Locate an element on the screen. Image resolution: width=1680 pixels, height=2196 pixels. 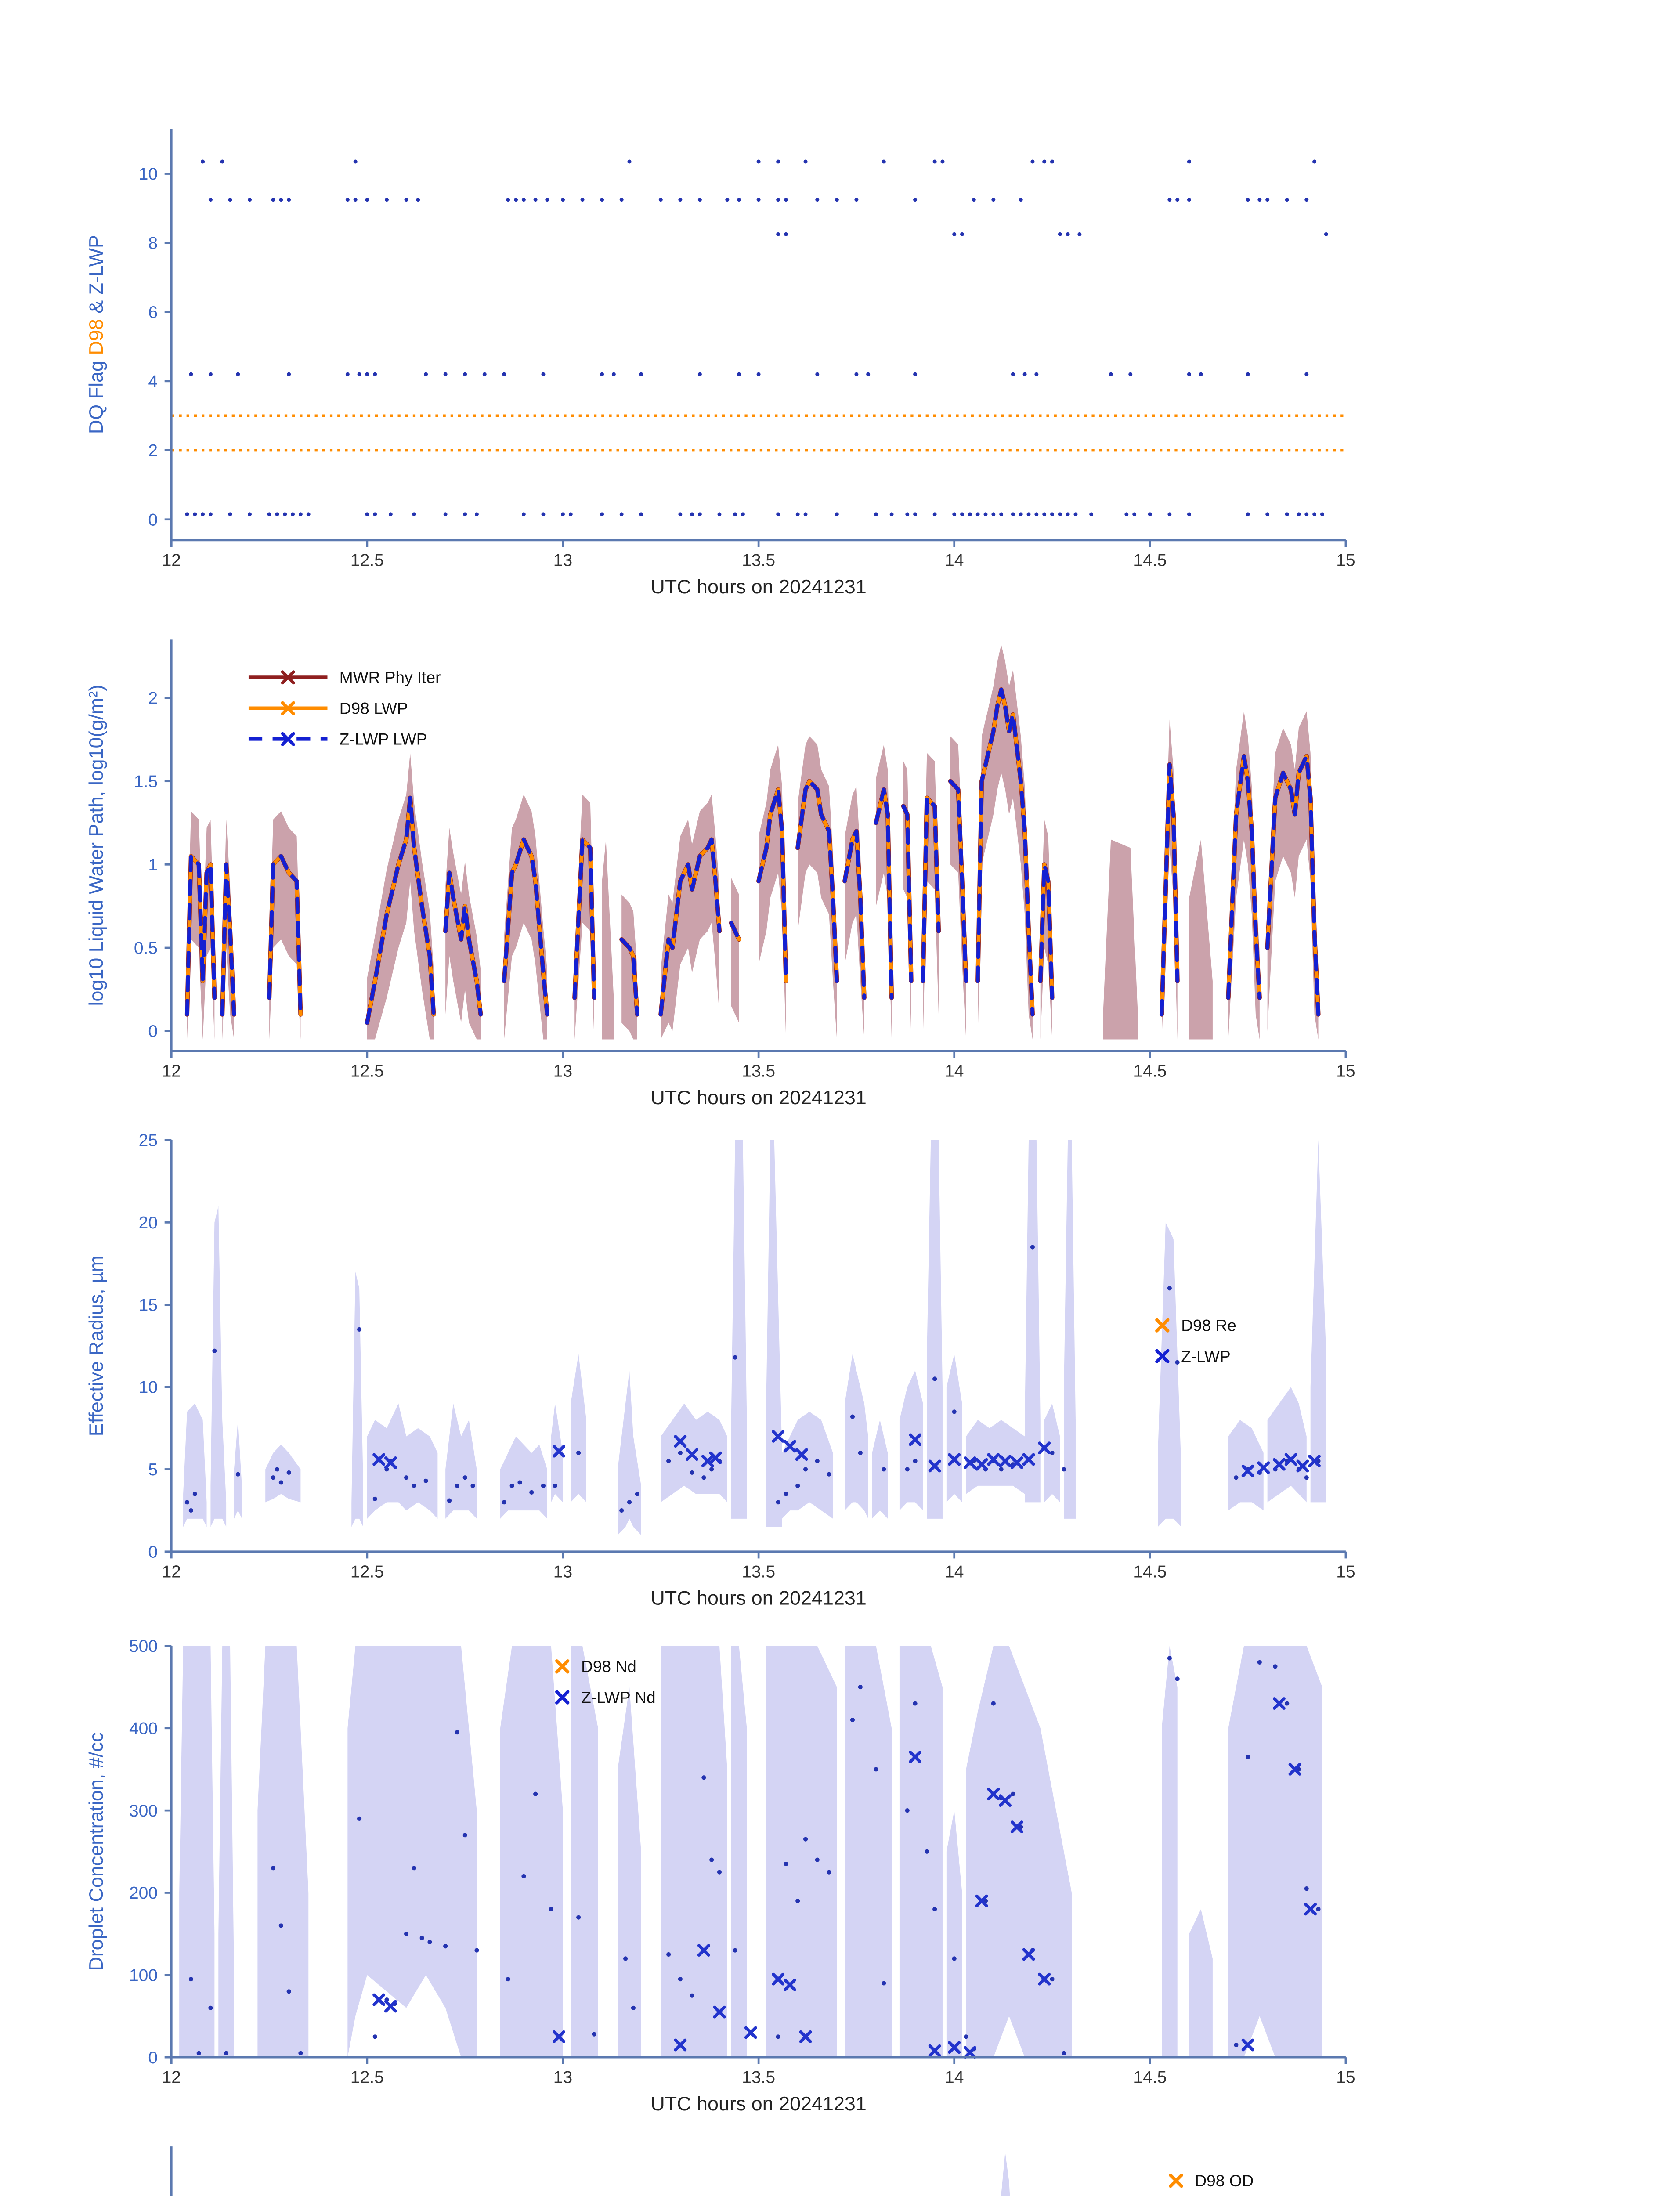
x-axis-label: UTC hours on 20241231 is located at coordinates (758, 1598).